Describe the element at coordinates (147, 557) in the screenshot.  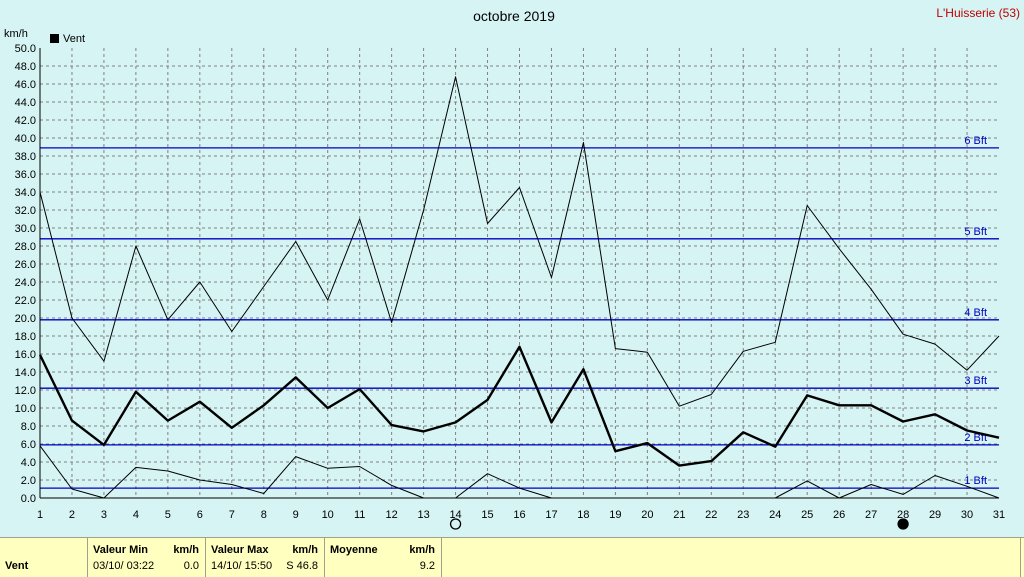
I see `min-cell: Valeur Min km/h 03/10/ 03:22 0.0` at that location.